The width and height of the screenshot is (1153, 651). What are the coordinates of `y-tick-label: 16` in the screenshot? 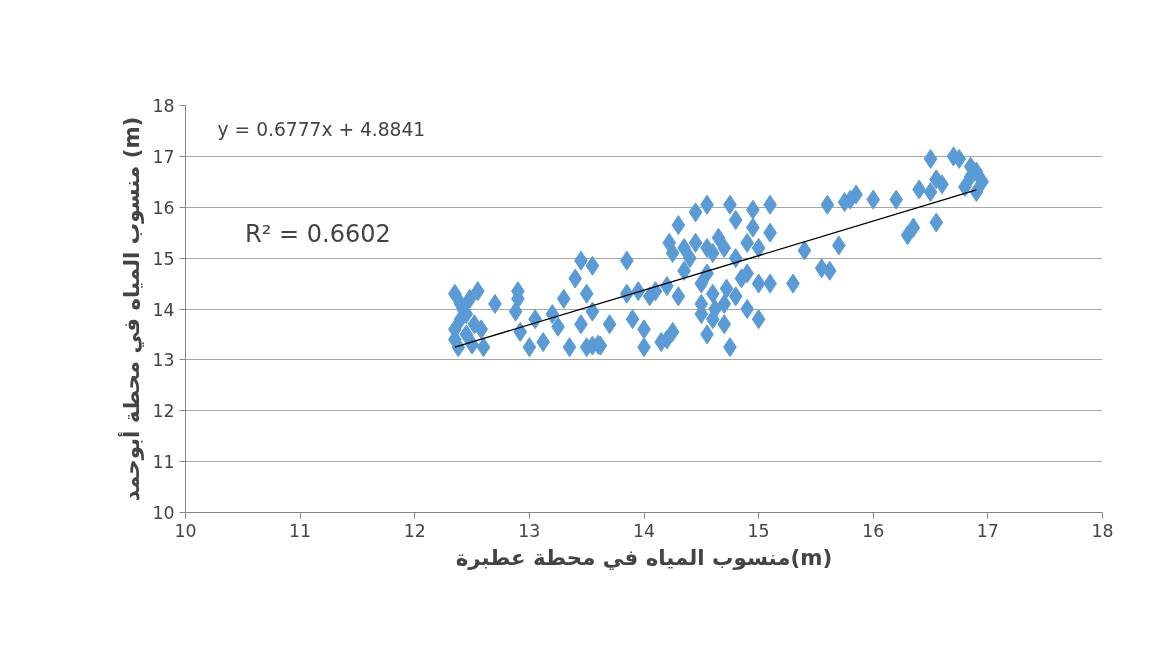 It's located at (163, 207).